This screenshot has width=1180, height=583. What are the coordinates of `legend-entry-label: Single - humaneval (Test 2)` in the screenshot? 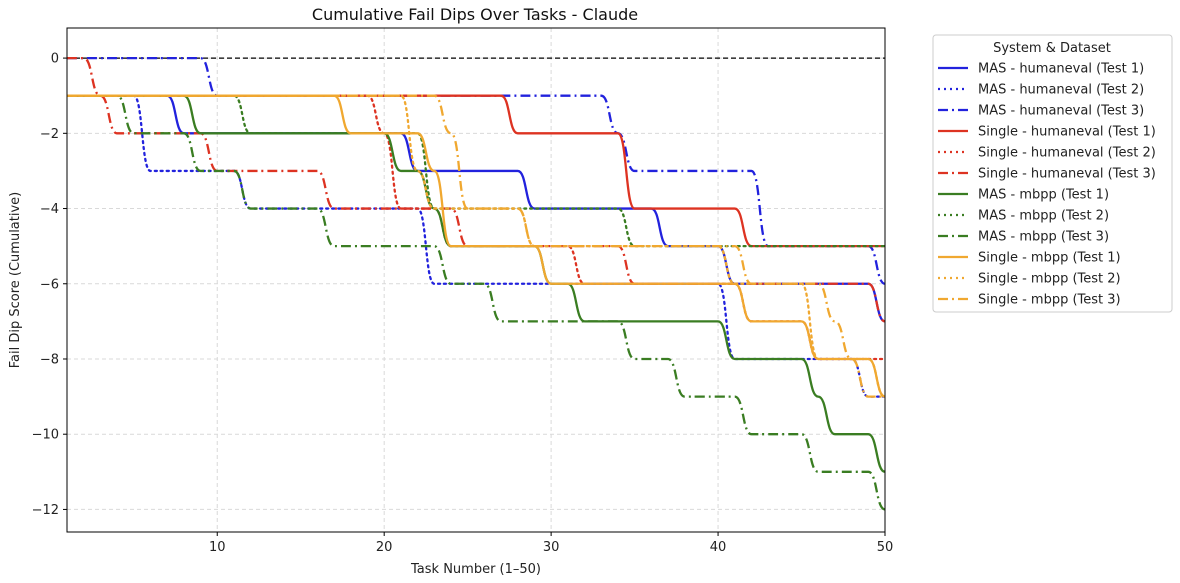 It's located at (1067, 153).